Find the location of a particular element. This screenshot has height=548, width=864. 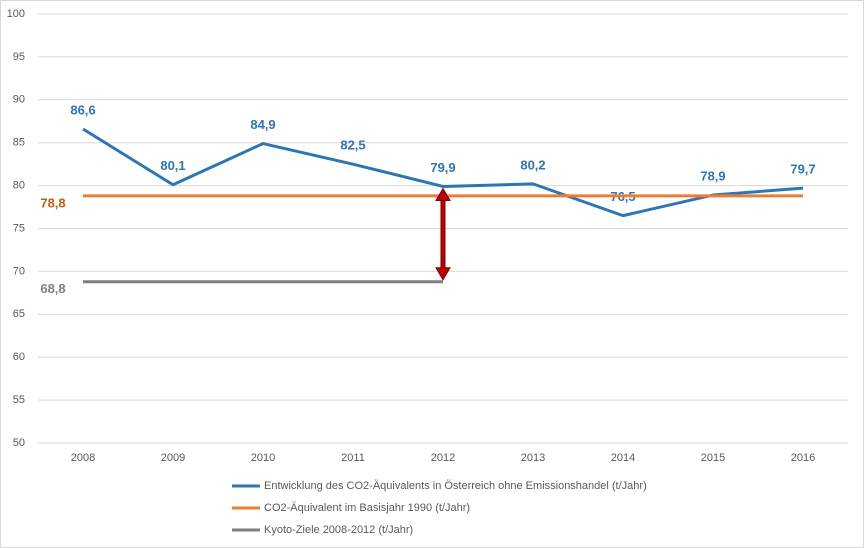

value-label: 68,8 is located at coordinates (52, 288).